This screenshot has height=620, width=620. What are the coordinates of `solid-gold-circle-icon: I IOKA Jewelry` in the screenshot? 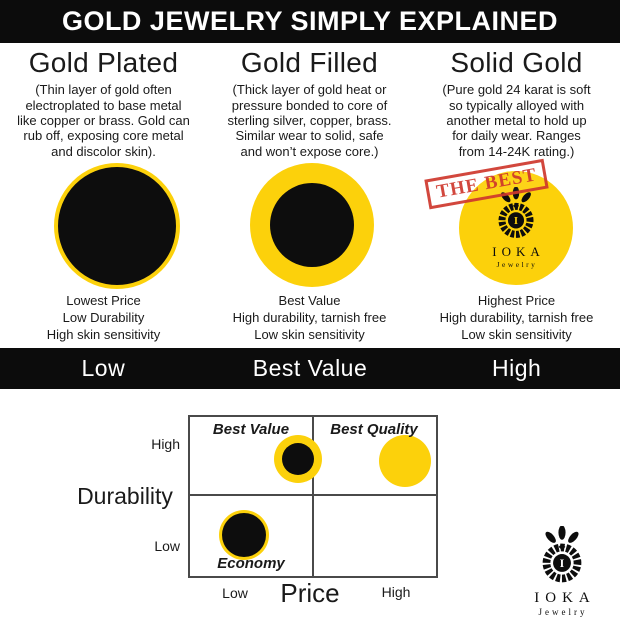 It's located at (516, 228).